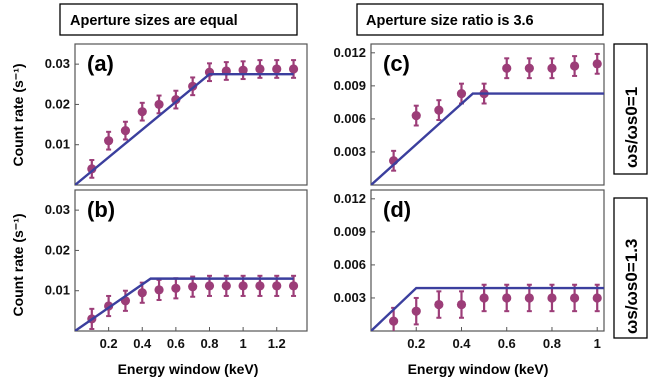  Describe the element at coordinates (100, 63) in the screenshot. I see `panel-label: (a)` at that location.